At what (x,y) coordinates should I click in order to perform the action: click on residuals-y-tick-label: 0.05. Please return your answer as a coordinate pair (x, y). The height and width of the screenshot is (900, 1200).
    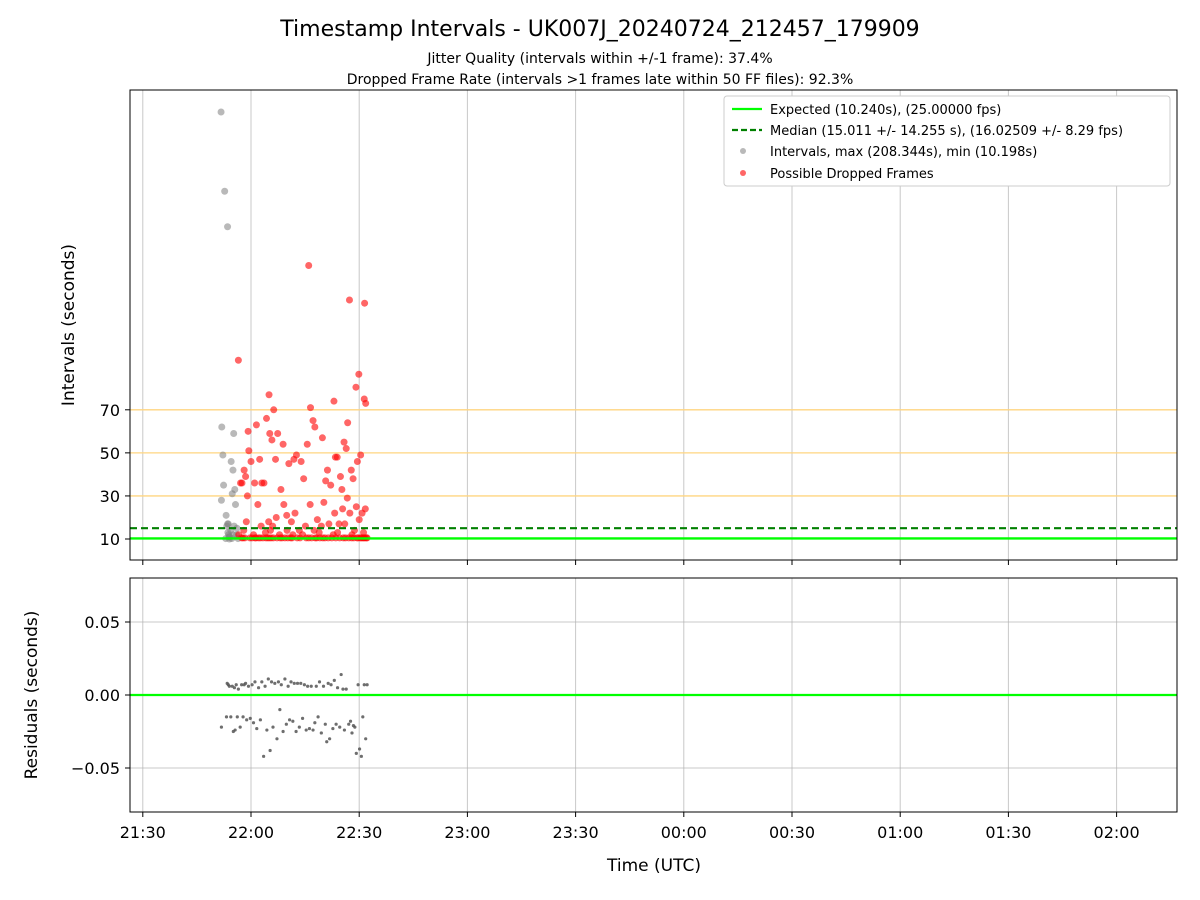
    Looking at the image, I should click on (102, 622).